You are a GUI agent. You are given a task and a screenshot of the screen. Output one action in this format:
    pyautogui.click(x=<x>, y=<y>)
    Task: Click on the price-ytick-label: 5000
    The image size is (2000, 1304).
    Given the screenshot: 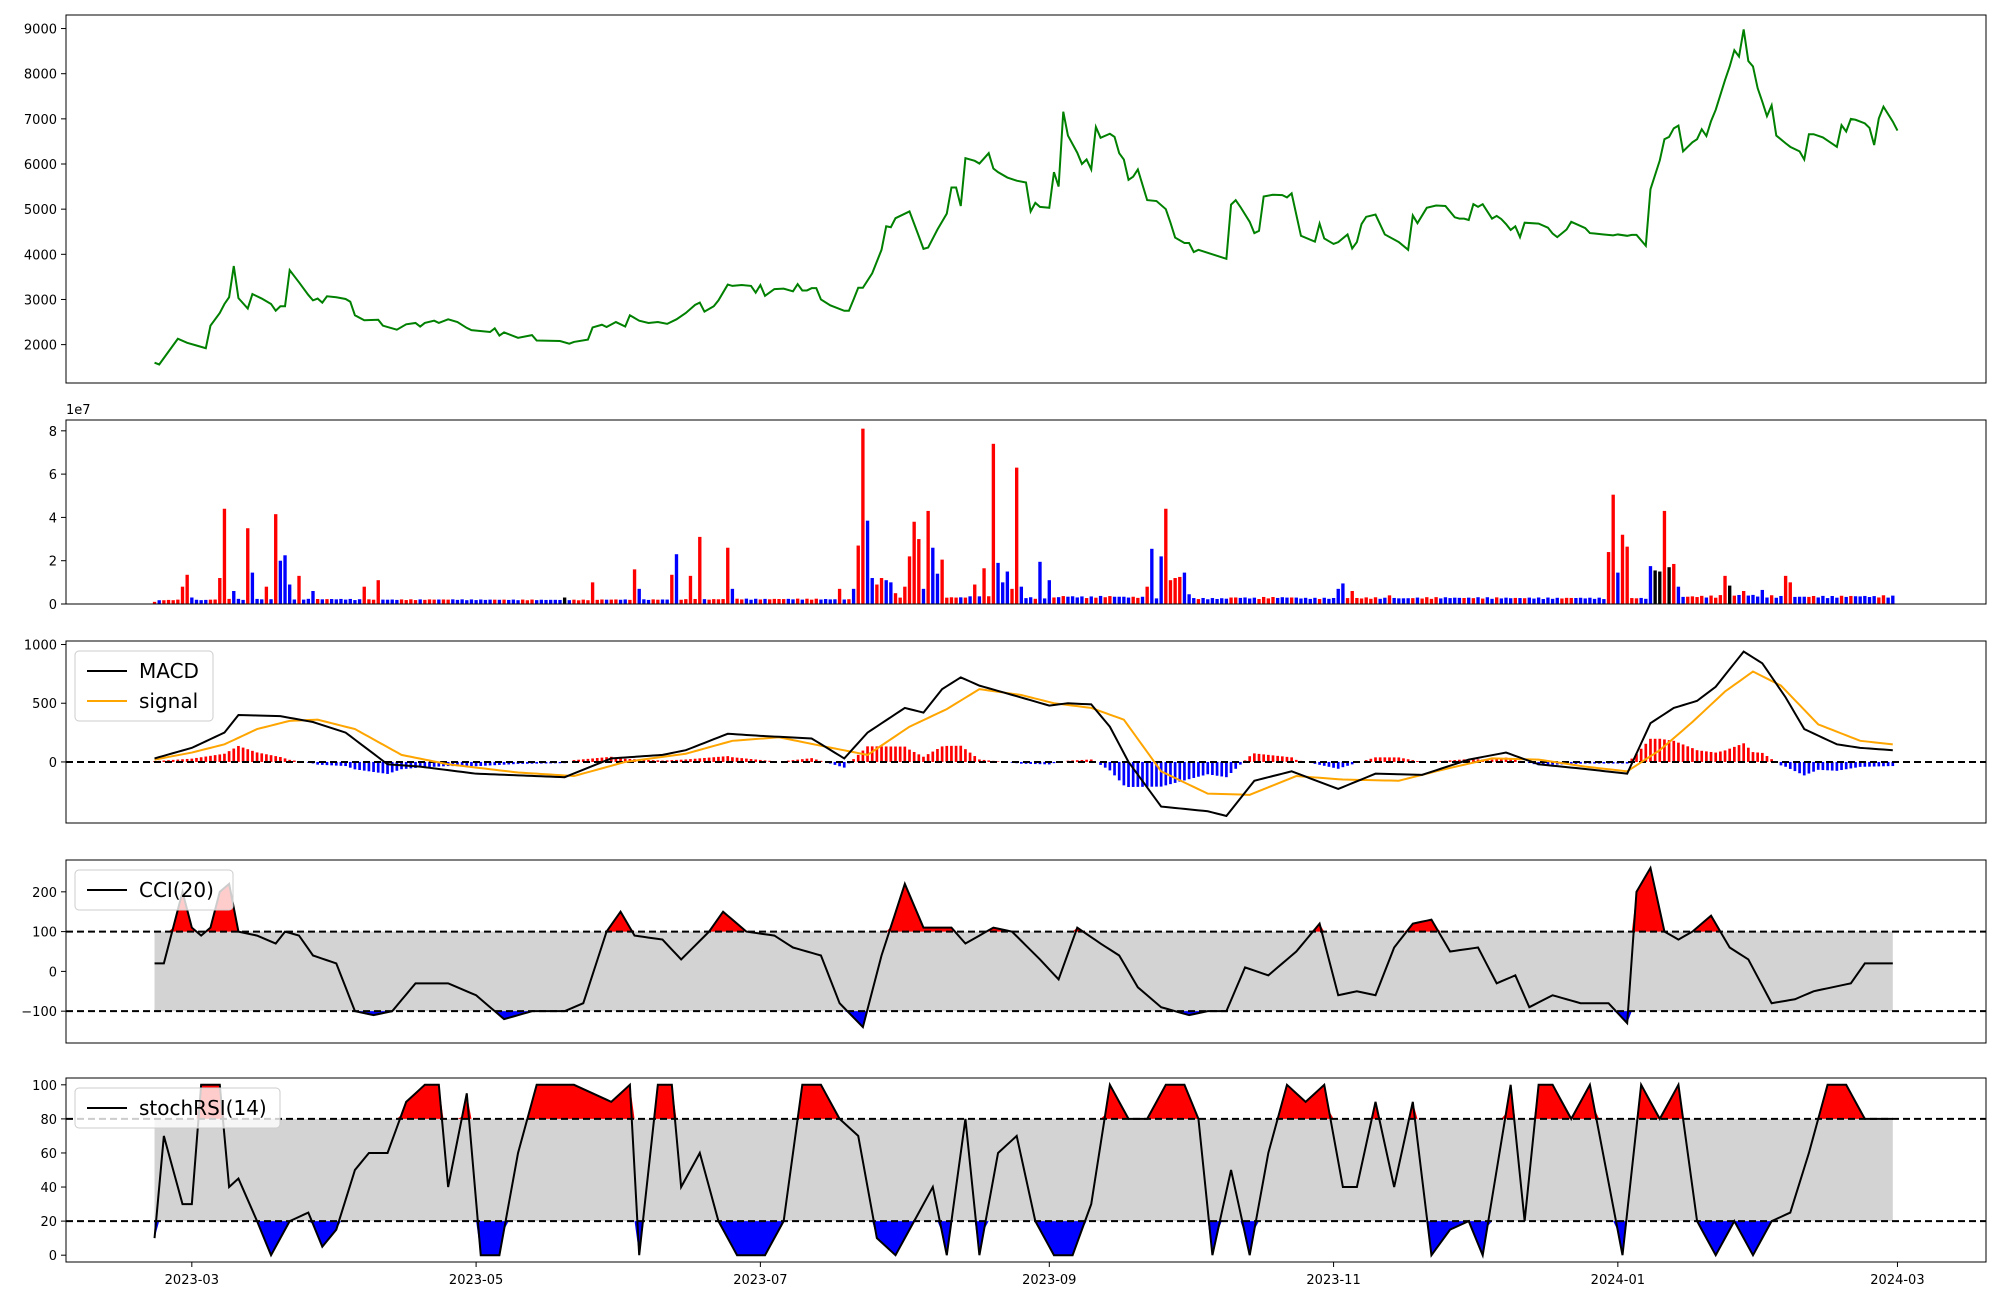 What is the action you would take?
    pyautogui.click(x=40, y=210)
    